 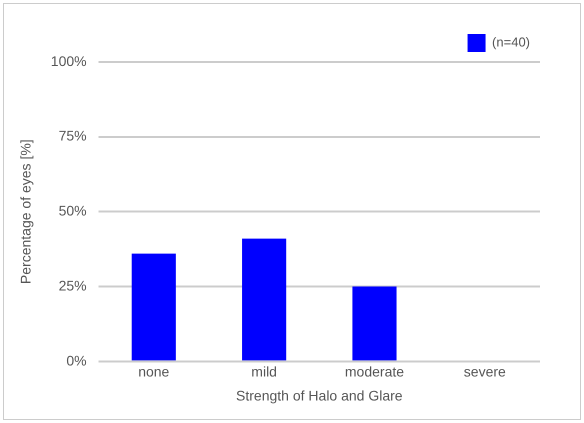 I want to click on x-tick-label: mild, so click(x=264, y=372).